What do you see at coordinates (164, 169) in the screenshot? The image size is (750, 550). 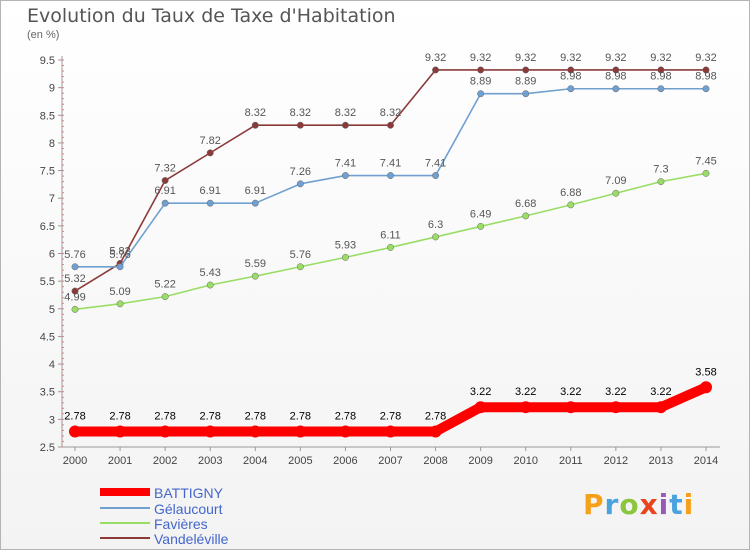 I see `data-label: 7.32` at bounding box center [164, 169].